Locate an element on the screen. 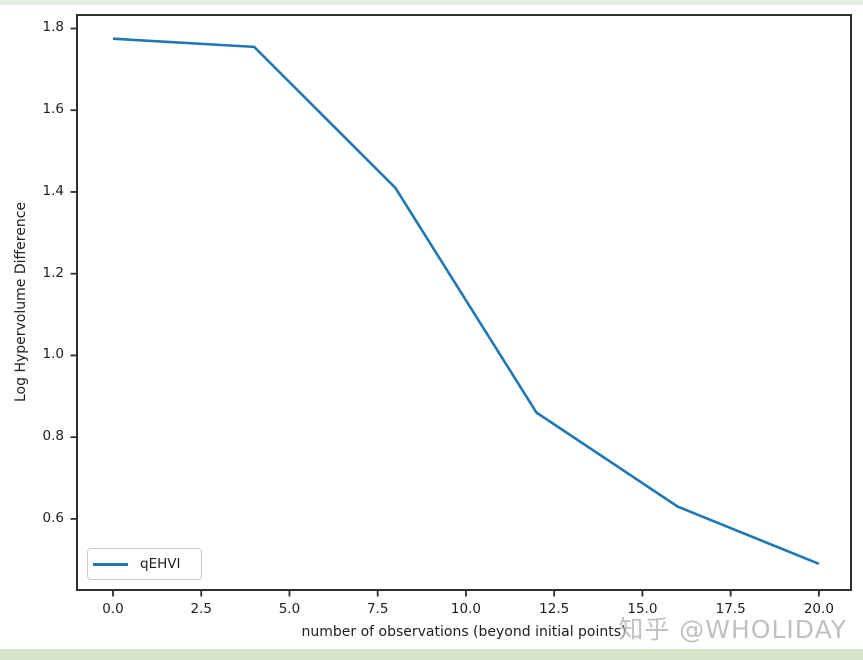 This screenshot has height=660, width=863. top-green-band is located at coordinates (431, 2).